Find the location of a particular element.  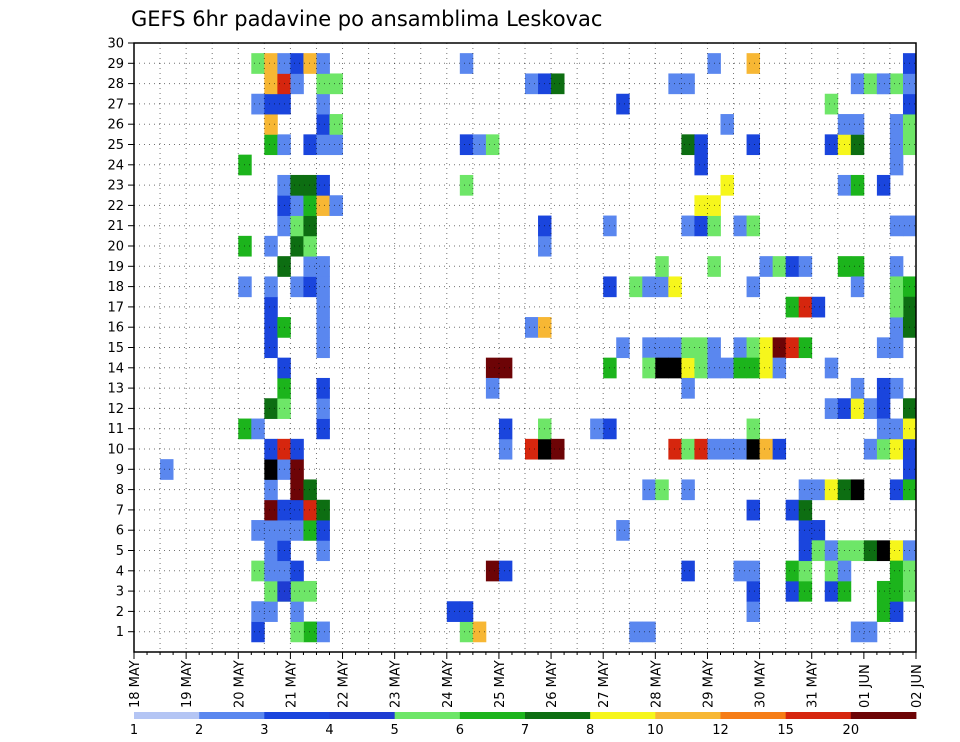

x-tick-label: 21 MAY is located at coordinates (291, 684).